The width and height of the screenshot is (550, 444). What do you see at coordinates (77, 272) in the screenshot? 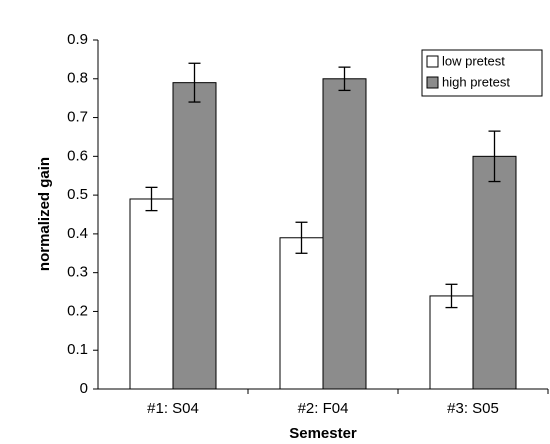
I see `y-tick-label: 0.3` at bounding box center [77, 272].